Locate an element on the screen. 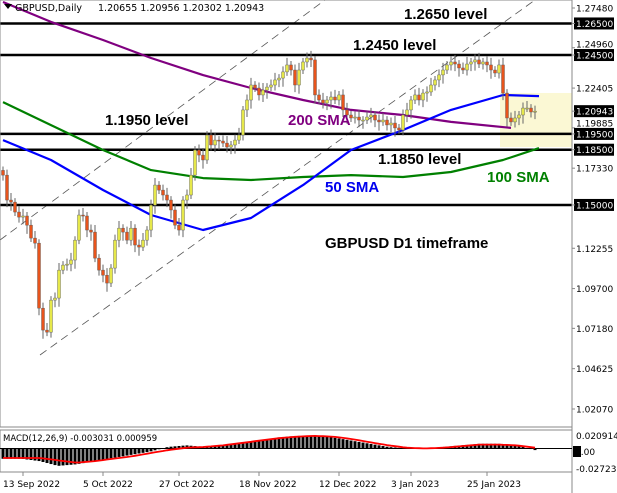  macd-signal-line is located at coordinates (269, 449).